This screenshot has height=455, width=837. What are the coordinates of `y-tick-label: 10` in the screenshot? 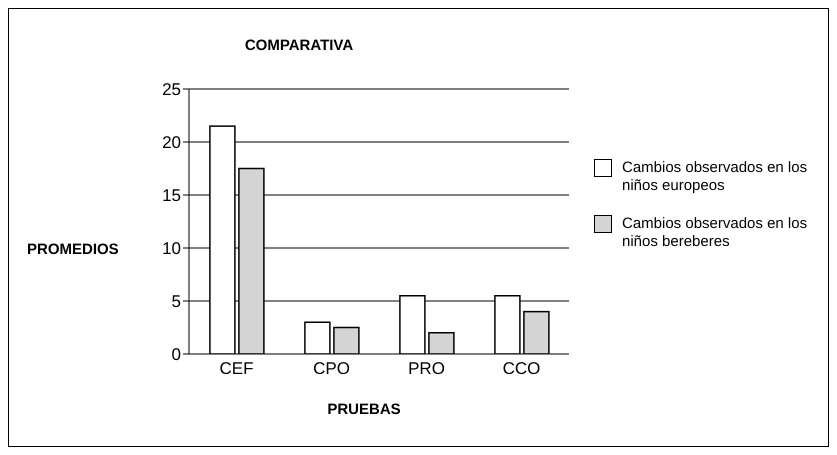 It's located at (171, 248).